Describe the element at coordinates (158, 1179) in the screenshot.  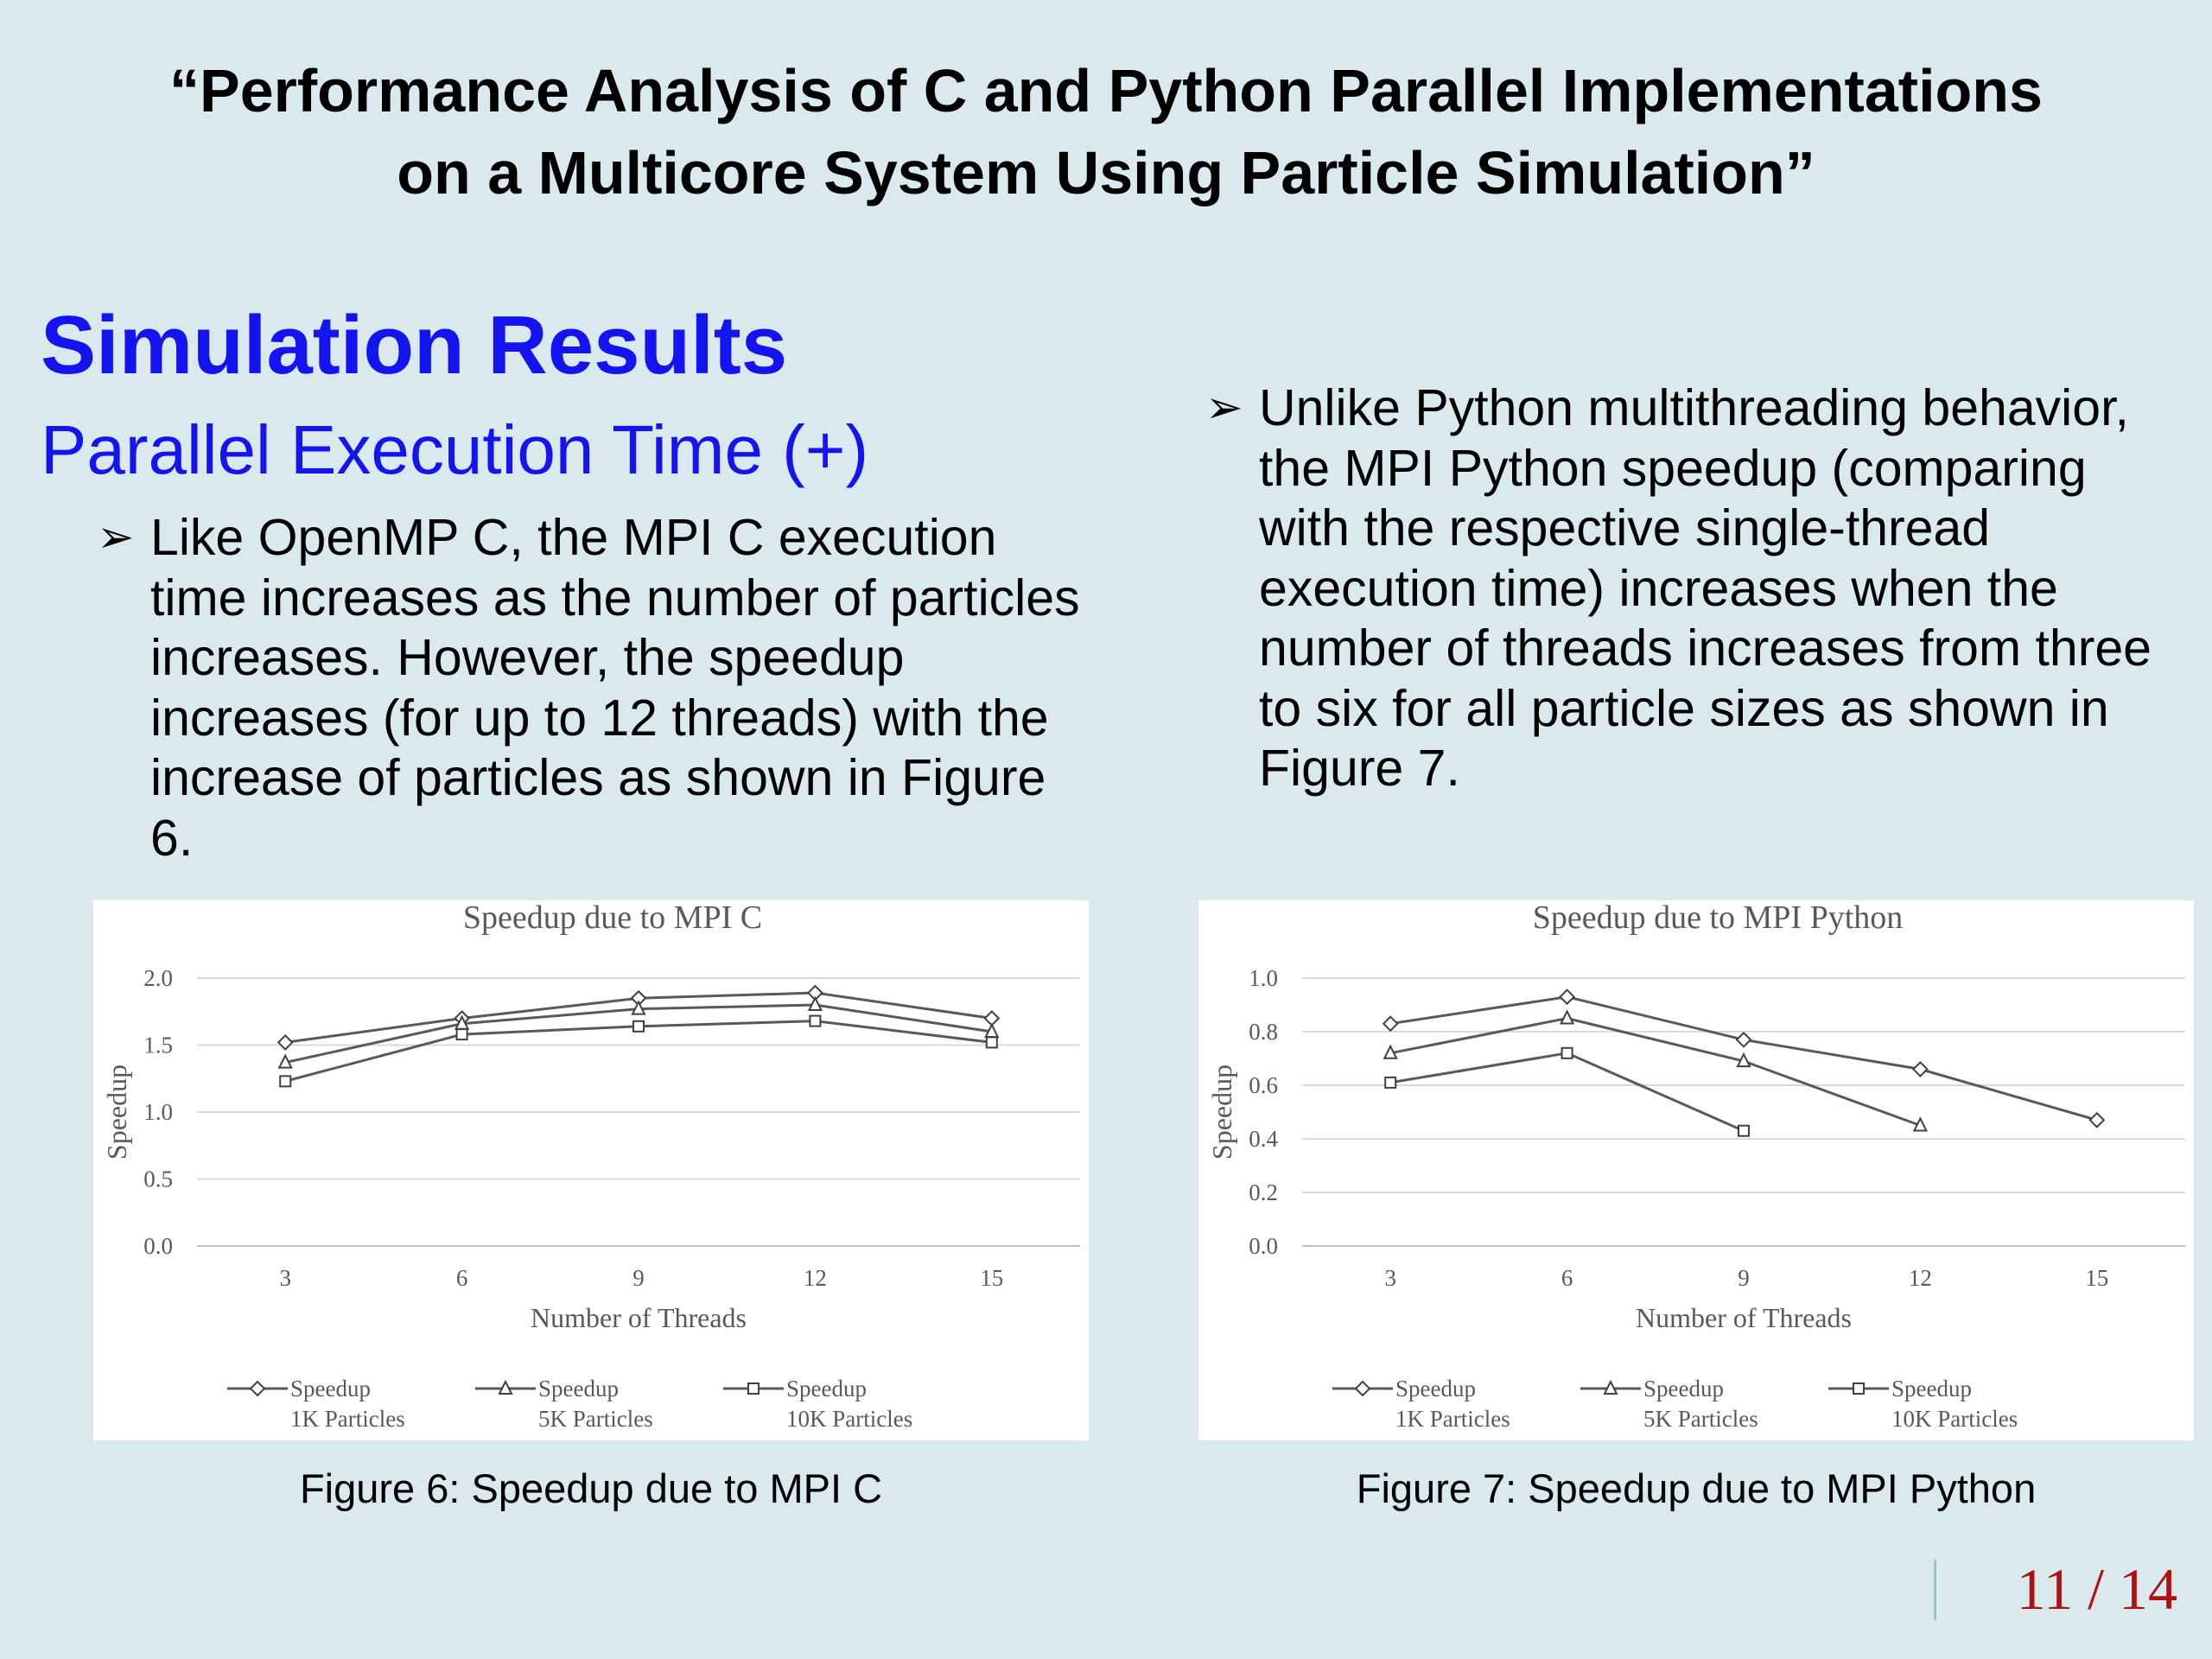
I see `y-tick-label: 0.5` at that location.